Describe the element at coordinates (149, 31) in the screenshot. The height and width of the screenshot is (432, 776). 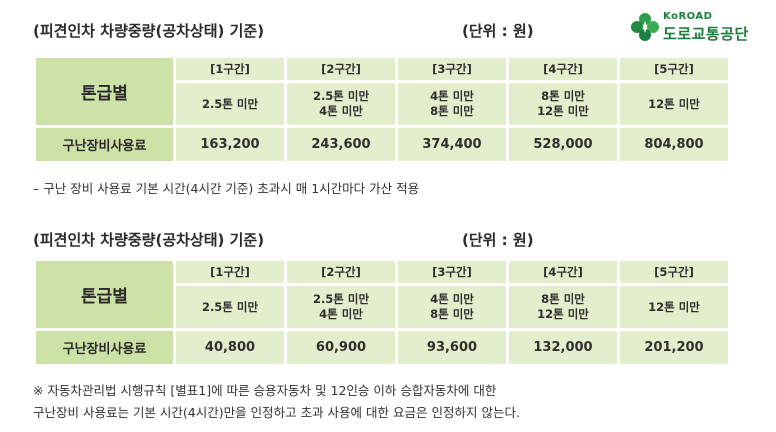
I see `table1-title: (피견인차 차량중량(공차상태) 기준)` at that location.